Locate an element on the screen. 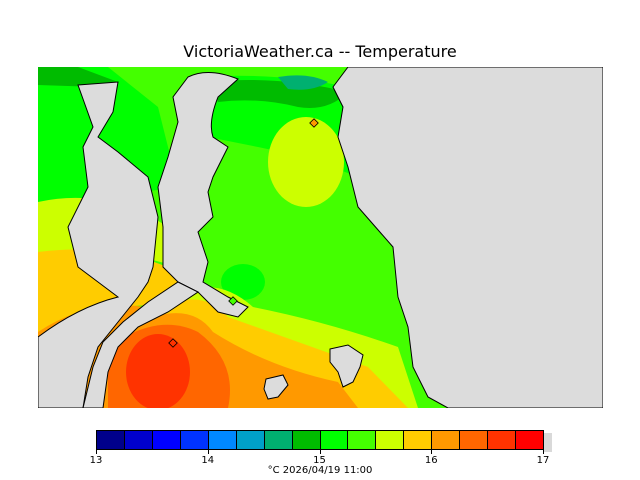  land-peninsula-west is located at coordinates (203, 195).